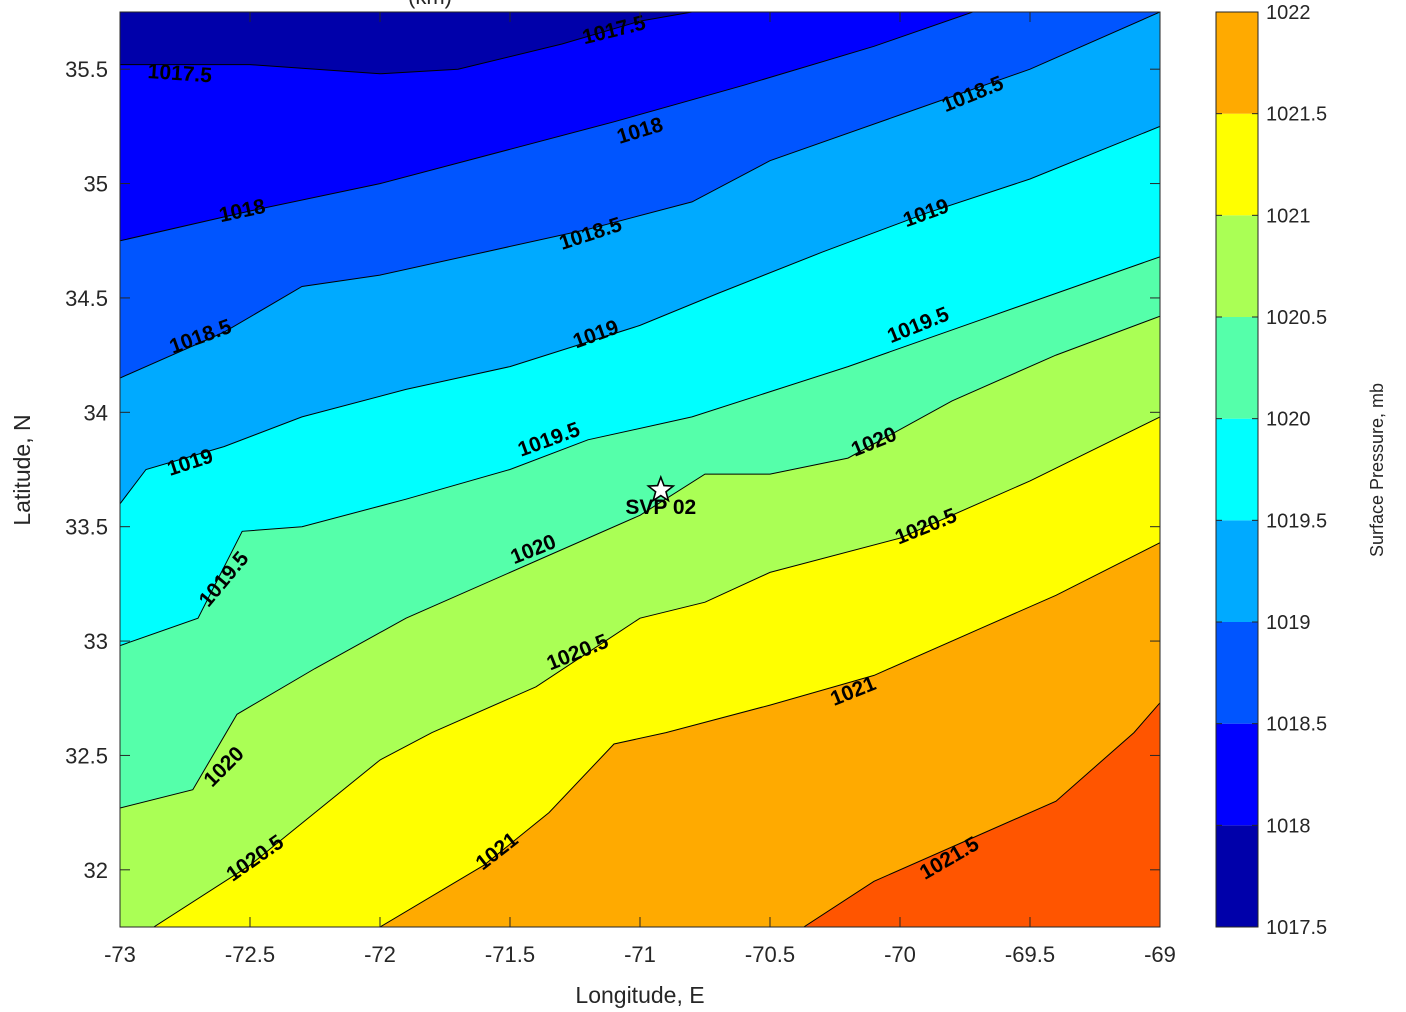 The width and height of the screenshot is (1406, 1012). I want to click on x-tick-label: -71.5, so click(510, 954).